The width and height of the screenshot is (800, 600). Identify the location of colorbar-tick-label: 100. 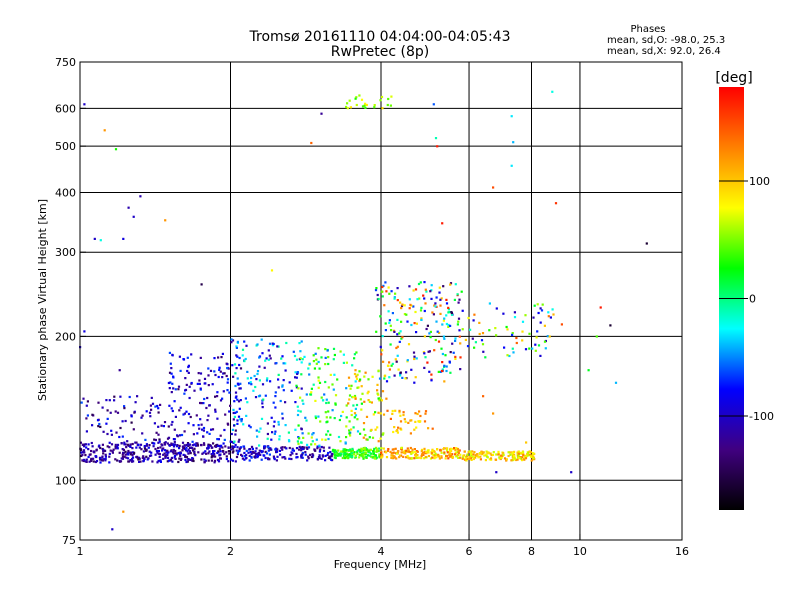
(759, 181).